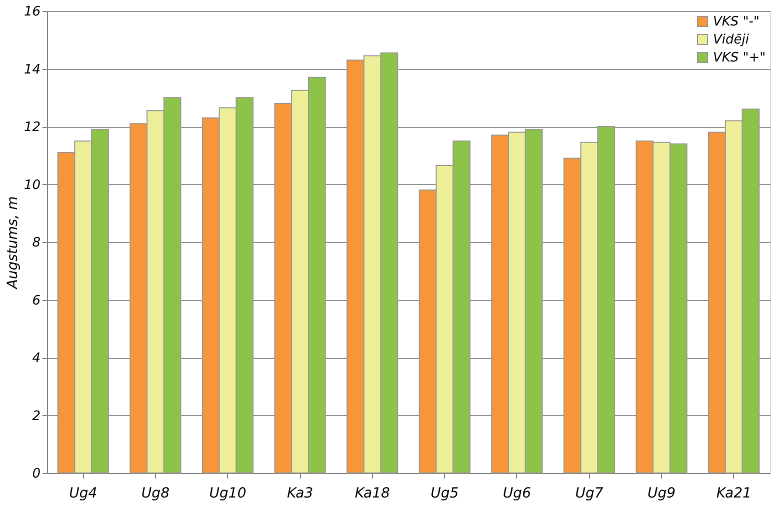 Image resolution: width=779 pixels, height=509 pixels. Describe the element at coordinates (12, 243) in the screenshot. I see `y-axis-title: Augstums, m` at that location.